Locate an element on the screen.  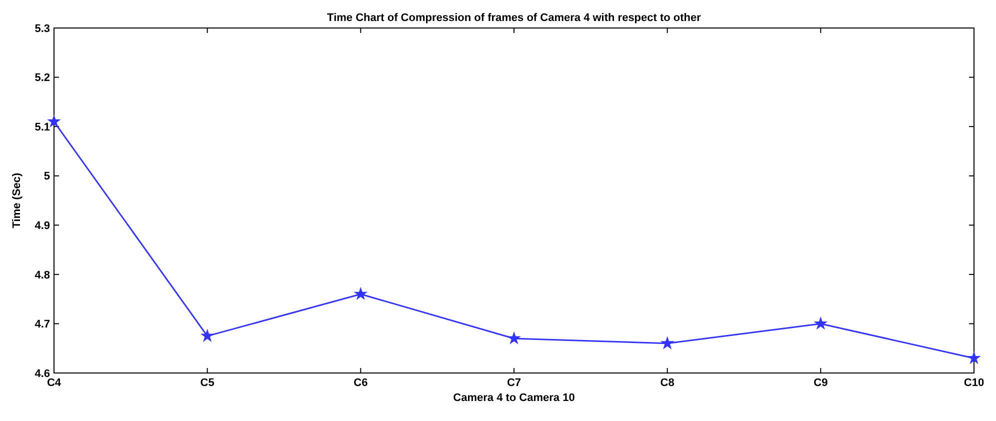
y-tick-label: 5 is located at coordinates (47, 176).